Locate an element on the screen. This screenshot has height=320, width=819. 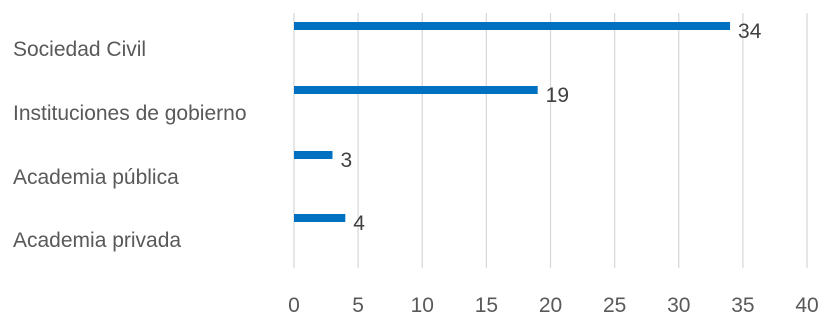
x-tick-label-0: 0 is located at coordinates (294, 305).